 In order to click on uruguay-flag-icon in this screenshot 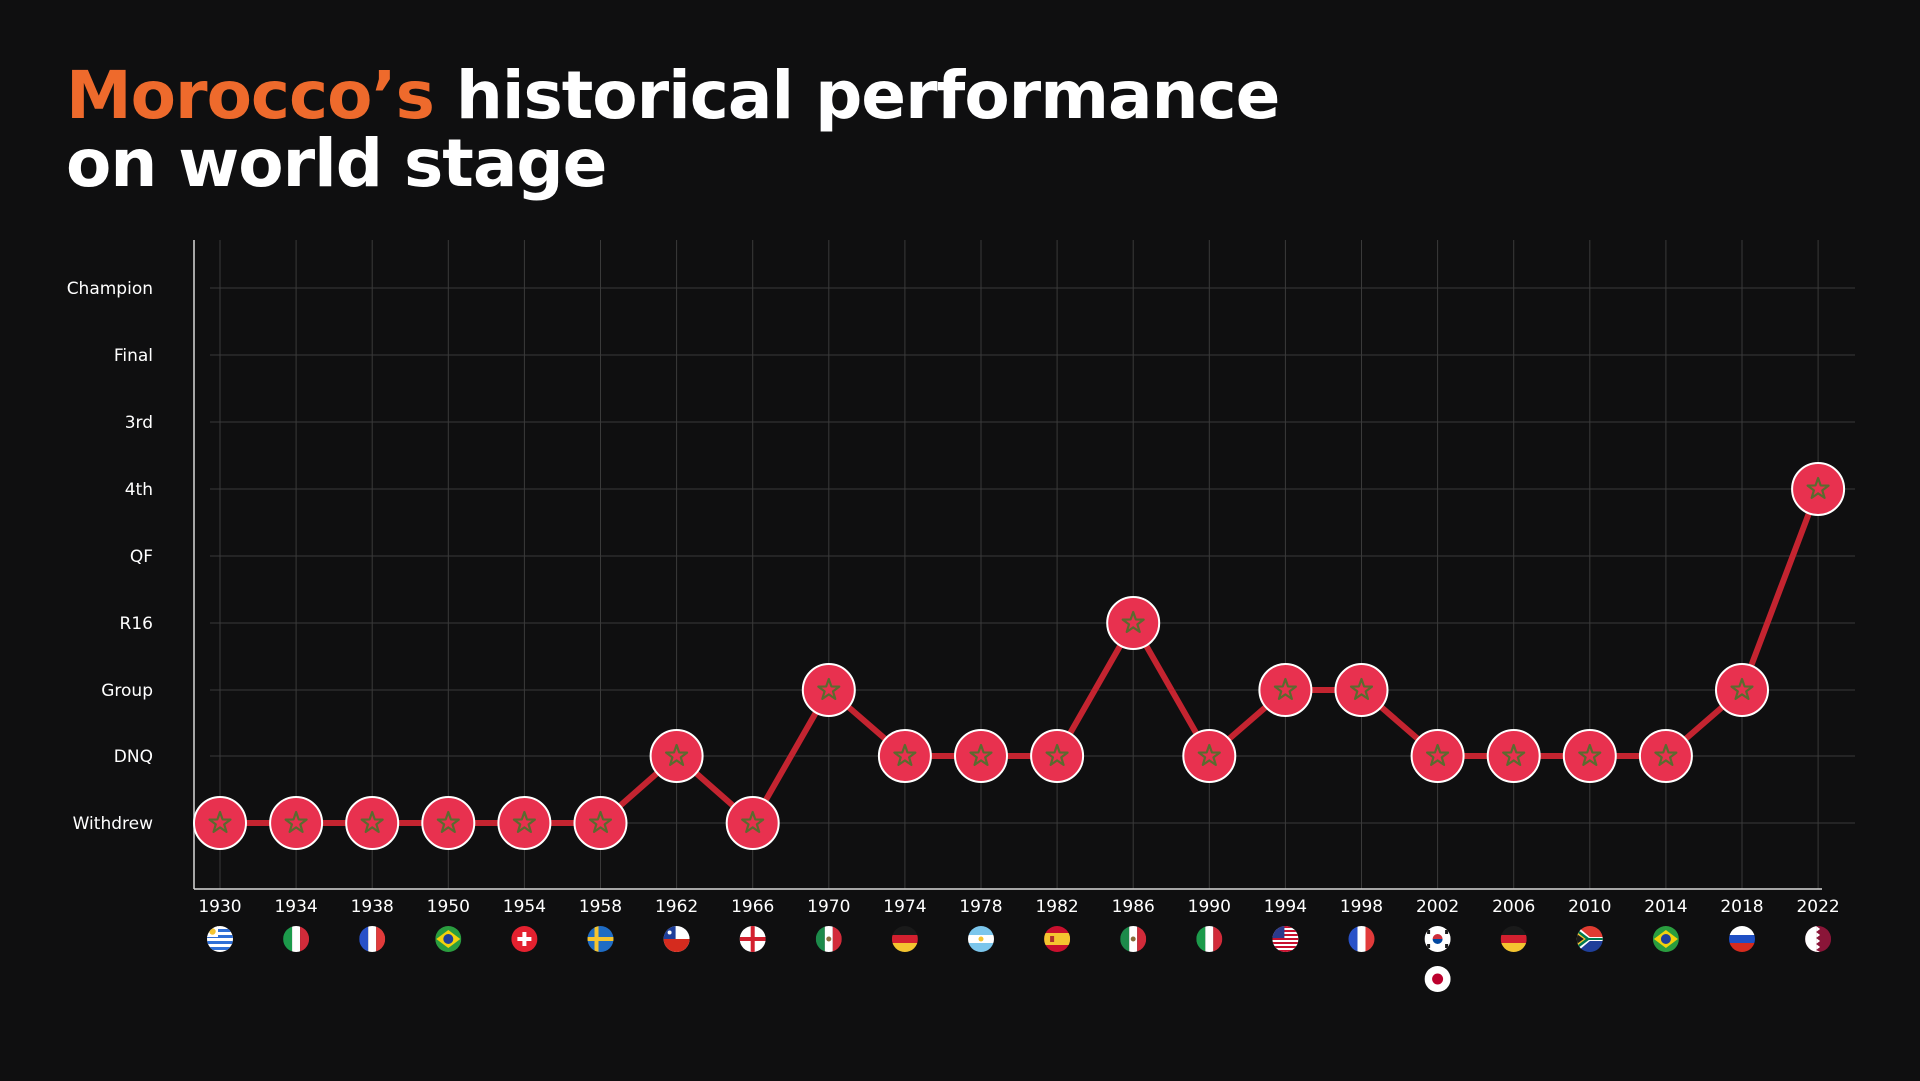, I will do `click(220, 939)`.